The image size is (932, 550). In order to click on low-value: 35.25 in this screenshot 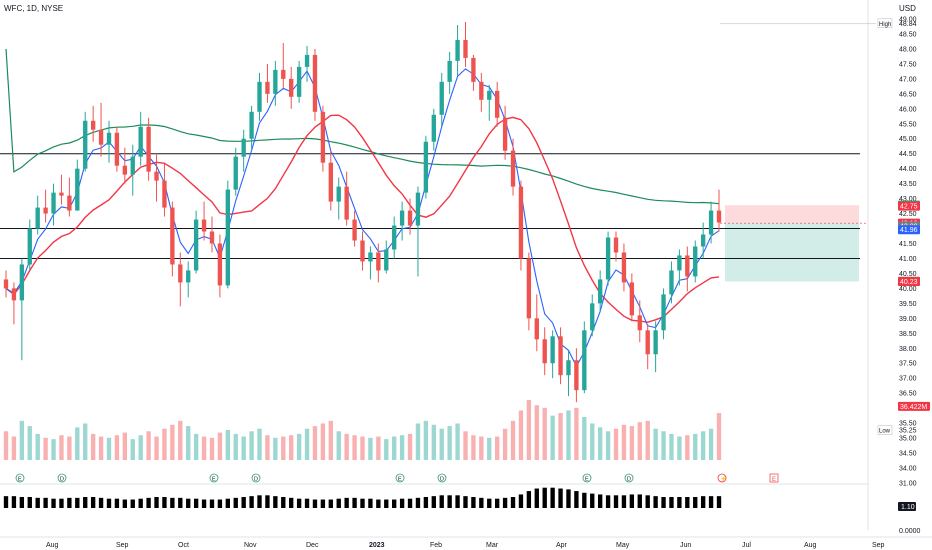, I will do `click(908, 431)`.